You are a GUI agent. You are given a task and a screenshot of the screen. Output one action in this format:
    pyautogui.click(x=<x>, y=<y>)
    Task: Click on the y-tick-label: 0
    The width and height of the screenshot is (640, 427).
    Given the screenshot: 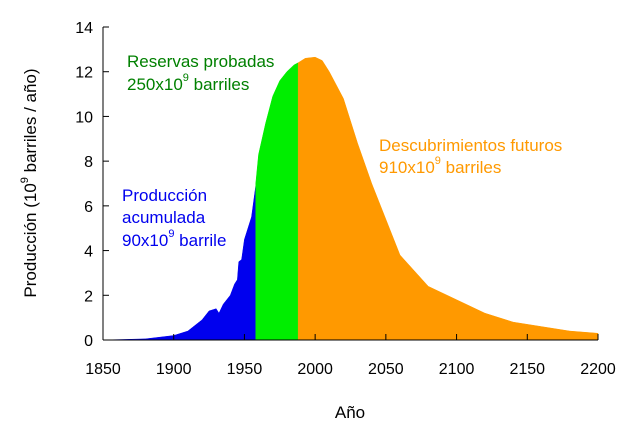 What is the action you would take?
    pyautogui.click(x=88, y=341)
    